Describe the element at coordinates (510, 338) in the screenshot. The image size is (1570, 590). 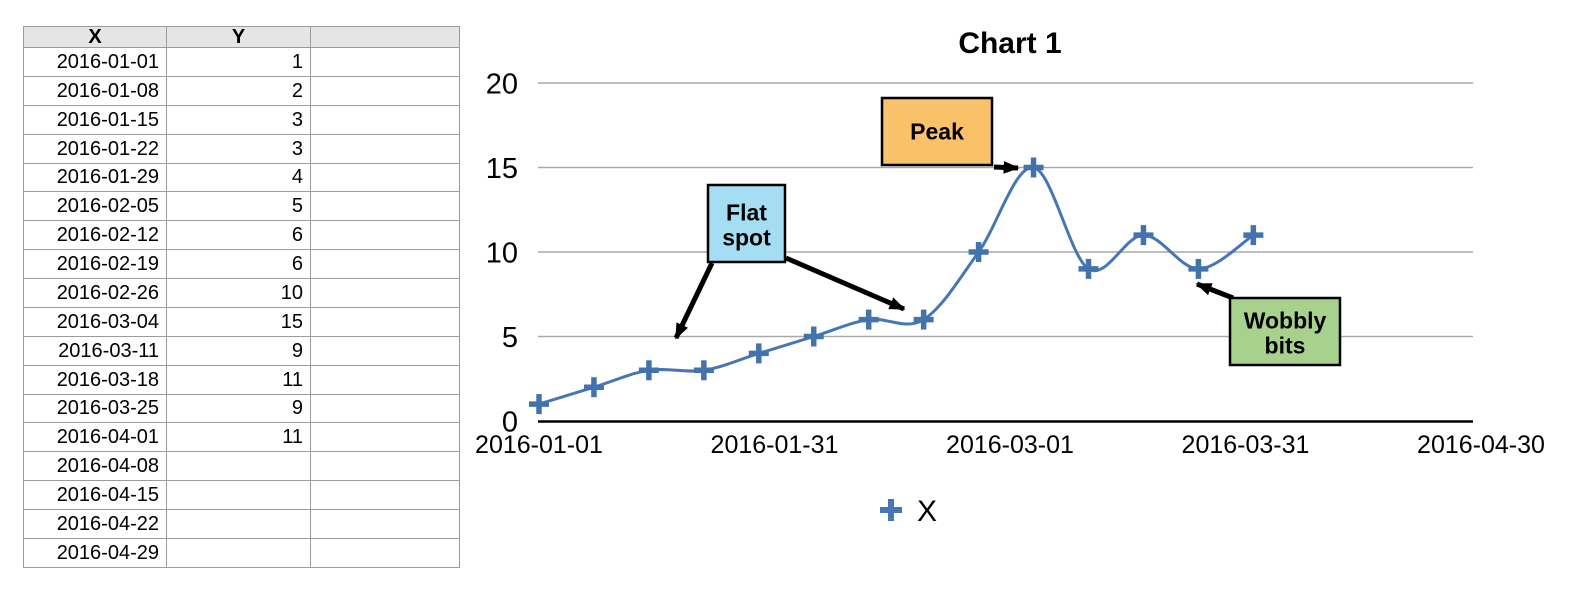
I see `y-tick-label: 5` at that location.